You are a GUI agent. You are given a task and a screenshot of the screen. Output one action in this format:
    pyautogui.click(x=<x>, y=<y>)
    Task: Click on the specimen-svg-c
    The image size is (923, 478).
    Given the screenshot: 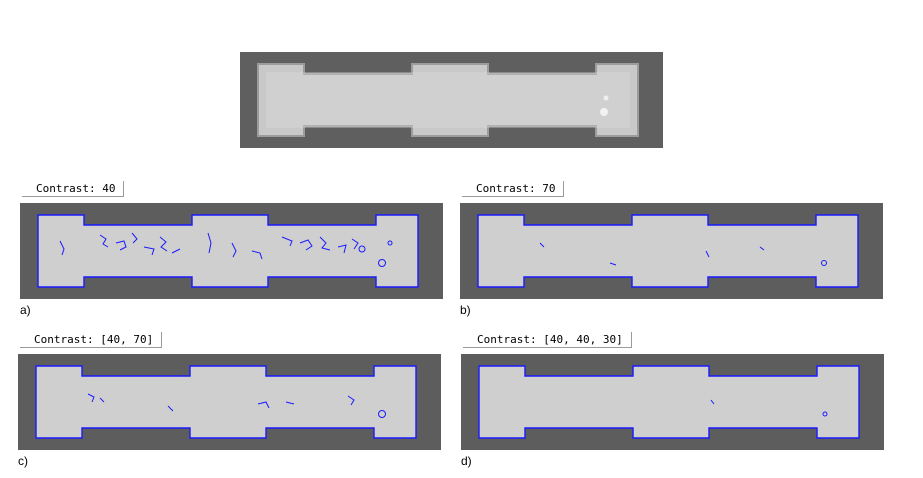 What is the action you would take?
    pyautogui.click(x=229, y=402)
    